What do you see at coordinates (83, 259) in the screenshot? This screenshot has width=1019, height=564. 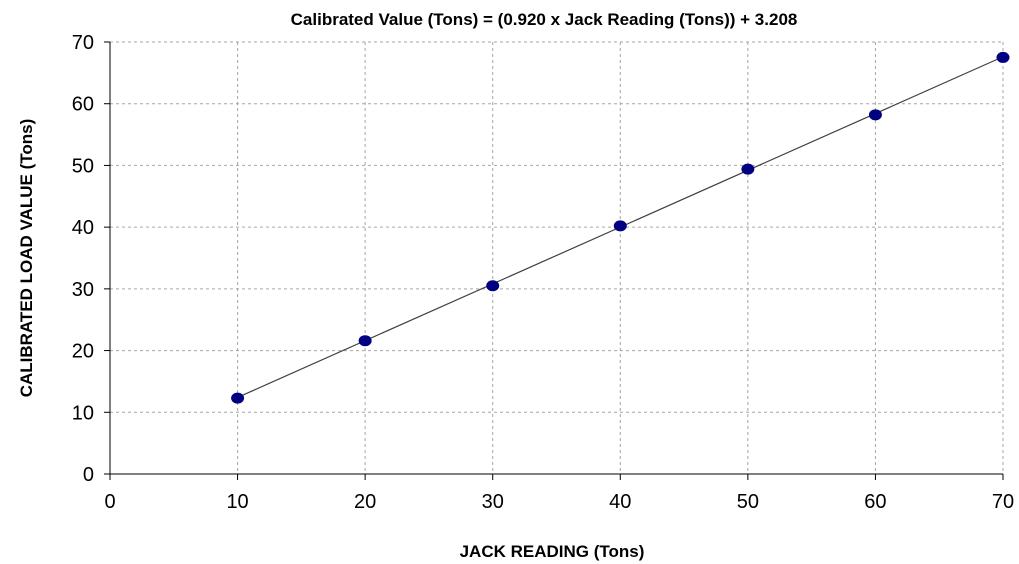 I see `y-tick-labels: 0 10 20 30 40 50 60 70` at bounding box center [83, 259].